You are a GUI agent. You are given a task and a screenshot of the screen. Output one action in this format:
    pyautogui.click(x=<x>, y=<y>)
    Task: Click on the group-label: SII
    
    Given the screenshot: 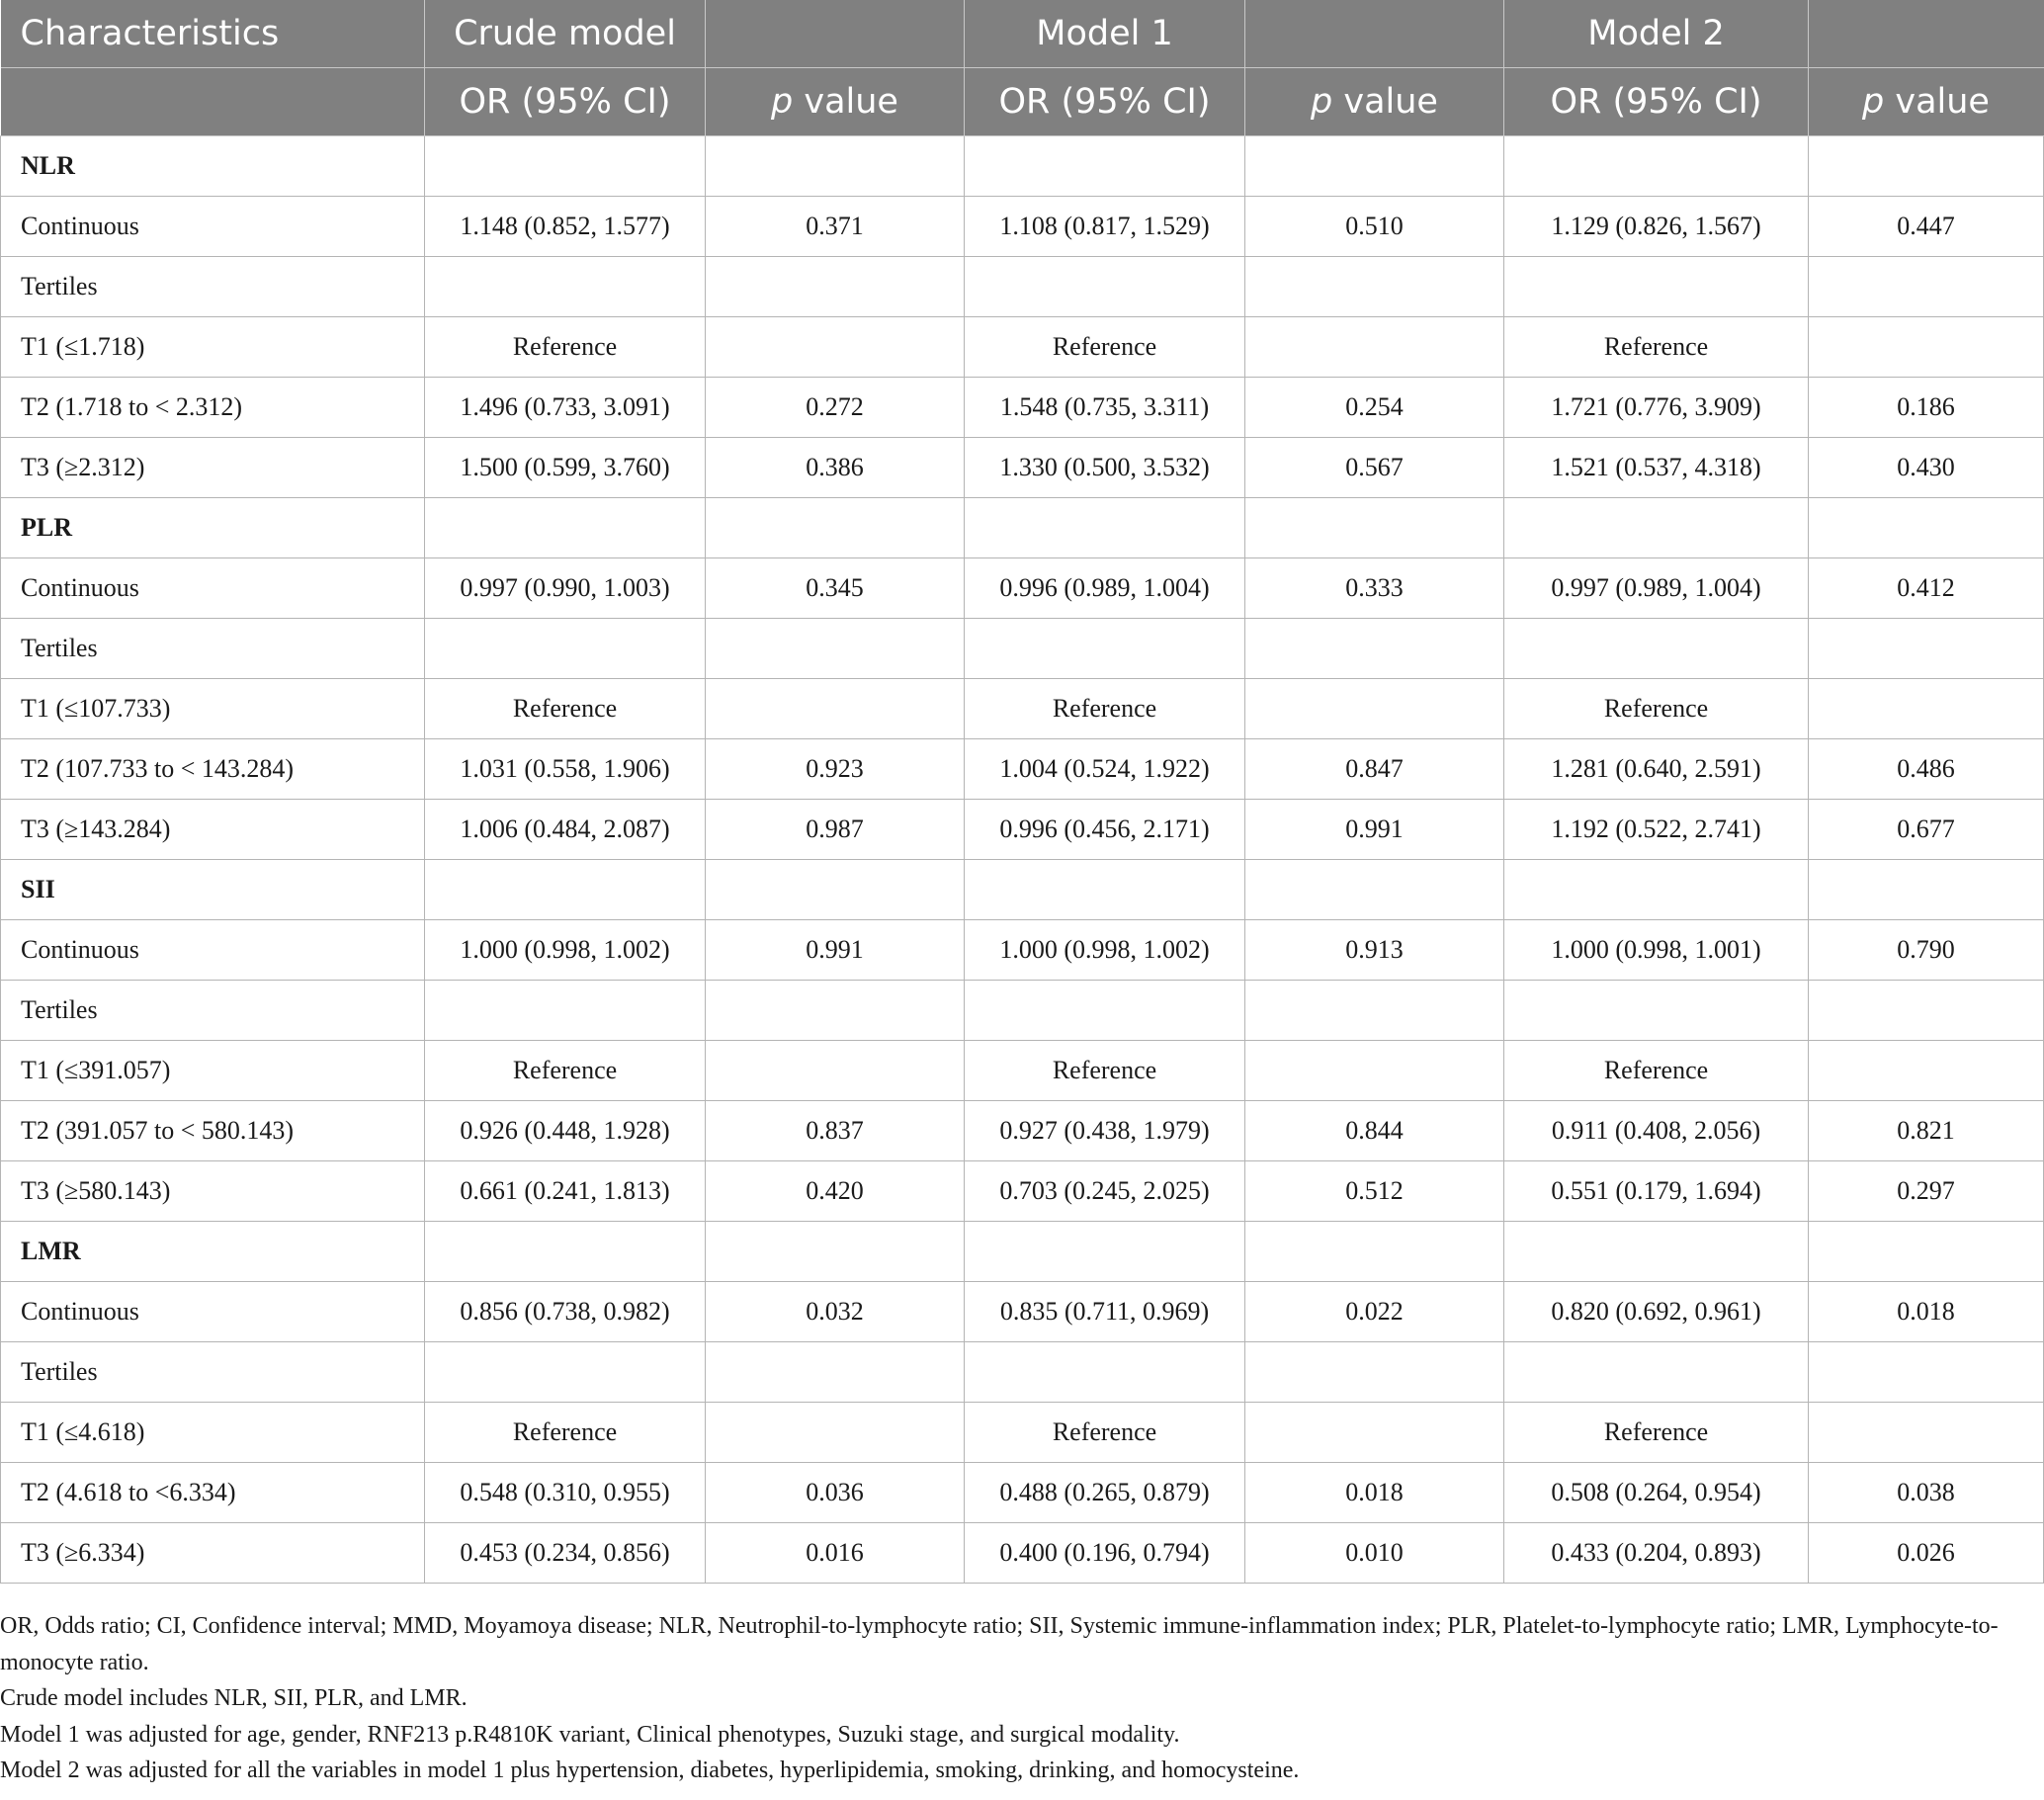 What is the action you would take?
    pyautogui.click(x=212, y=889)
    